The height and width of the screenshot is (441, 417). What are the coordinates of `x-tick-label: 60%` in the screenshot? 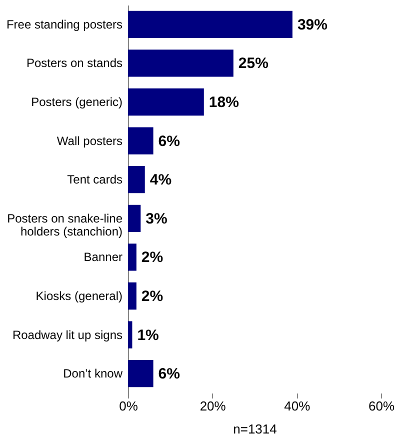 It's located at (381, 406).